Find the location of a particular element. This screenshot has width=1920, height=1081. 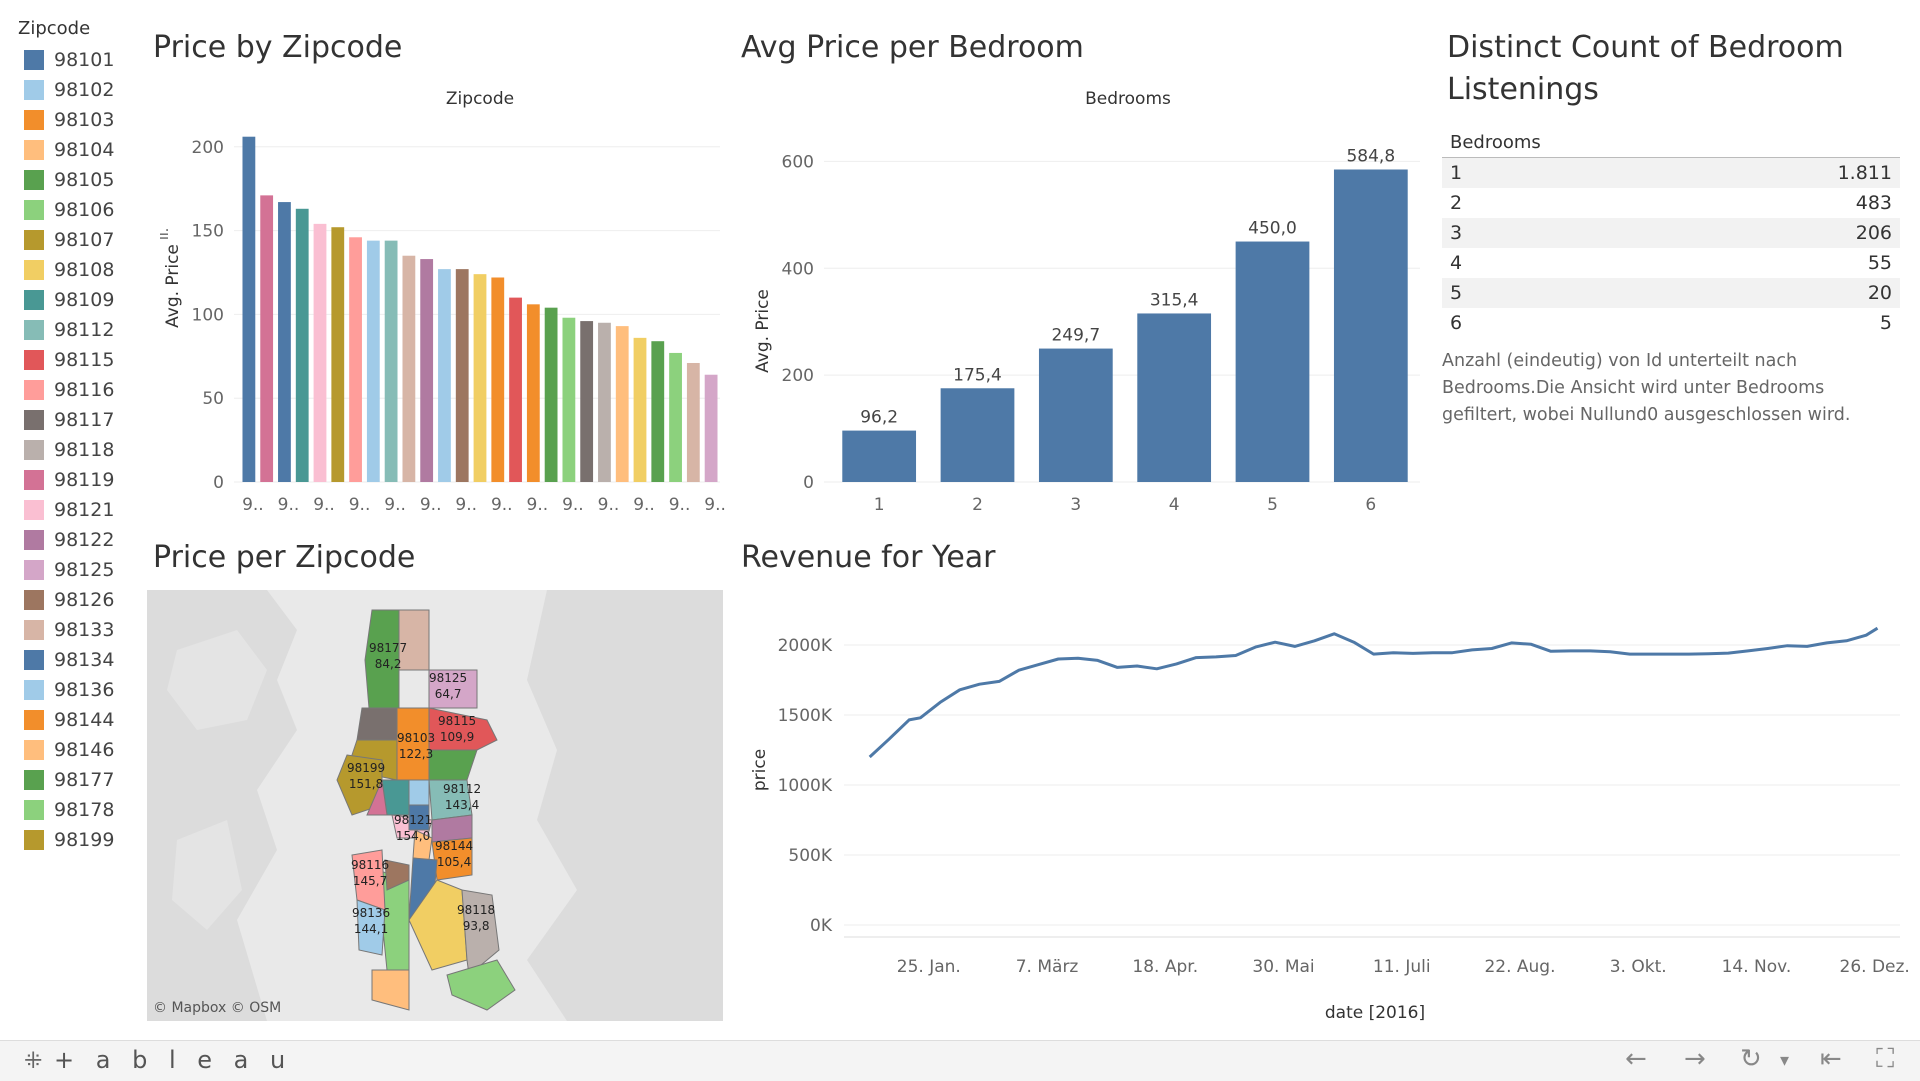

rev-y-tick: 1500K is located at coordinates (805, 716).